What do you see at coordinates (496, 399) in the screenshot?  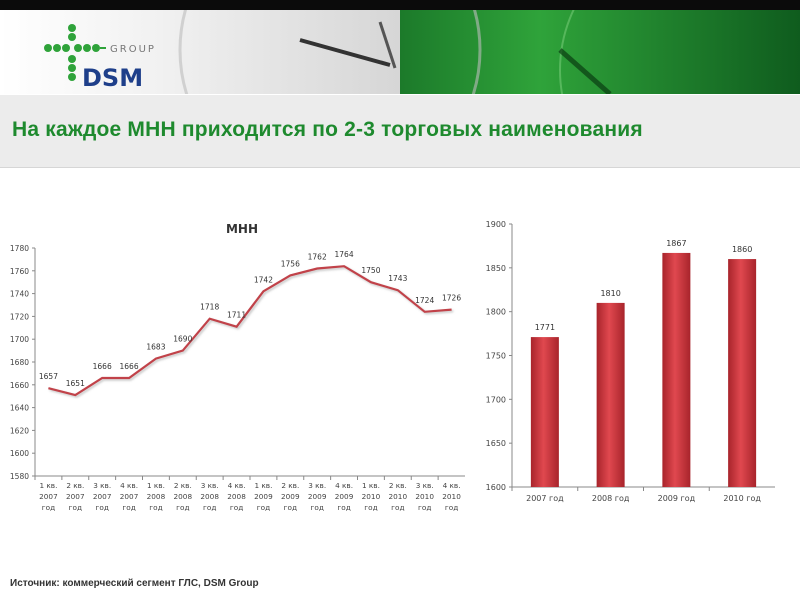 I see `bar-y-tick-label: 1700` at bounding box center [496, 399].